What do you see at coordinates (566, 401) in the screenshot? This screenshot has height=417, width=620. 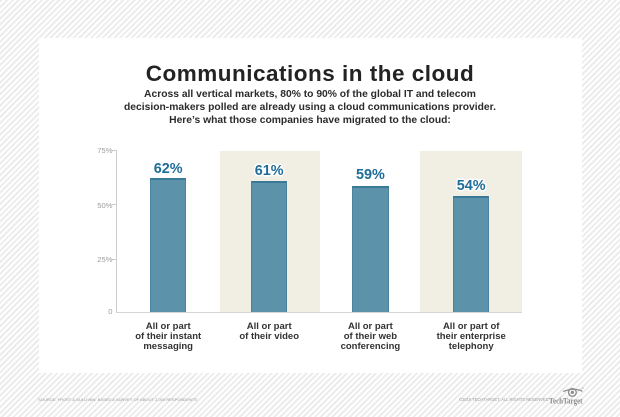 I see `svg-text: TechTarget` at bounding box center [566, 401].